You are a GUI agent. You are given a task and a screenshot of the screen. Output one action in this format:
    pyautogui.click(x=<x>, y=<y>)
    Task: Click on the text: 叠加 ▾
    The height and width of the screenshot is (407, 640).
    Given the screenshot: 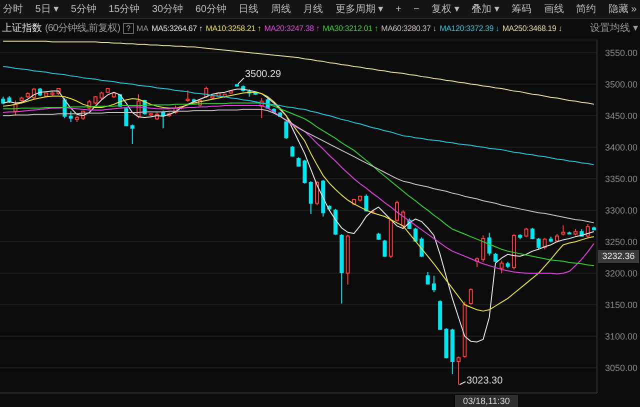 What is the action you would take?
    pyautogui.click(x=485, y=9)
    